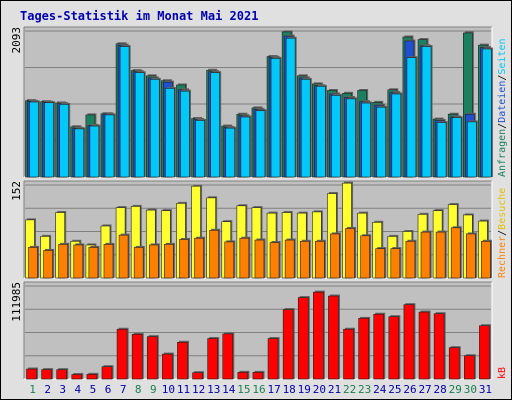 This screenshot has height=400, width=512. I want to click on panel-requests-series-label-part-4: Seiten, so click(502, 56).